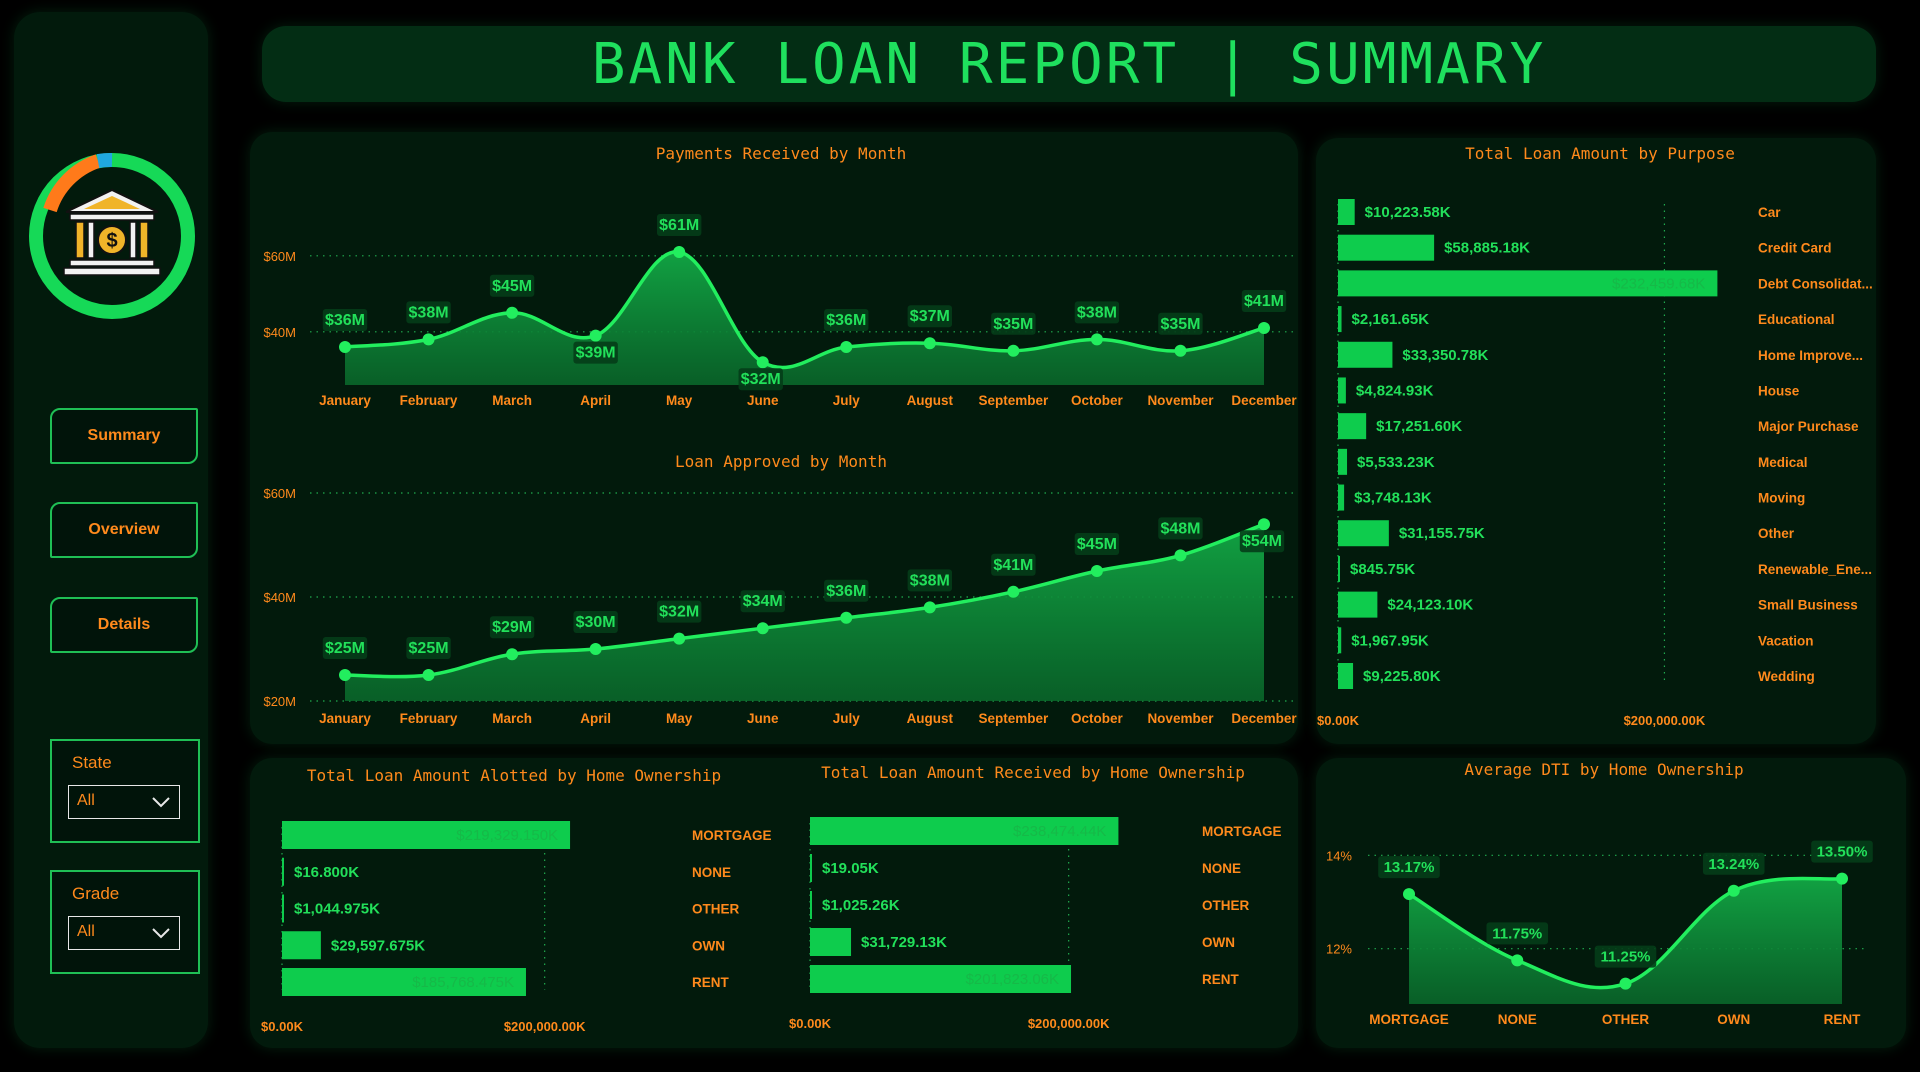  Describe the element at coordinates (1843, 1019) in the screenshot. I see `dti-category-label: RENT` at that location.